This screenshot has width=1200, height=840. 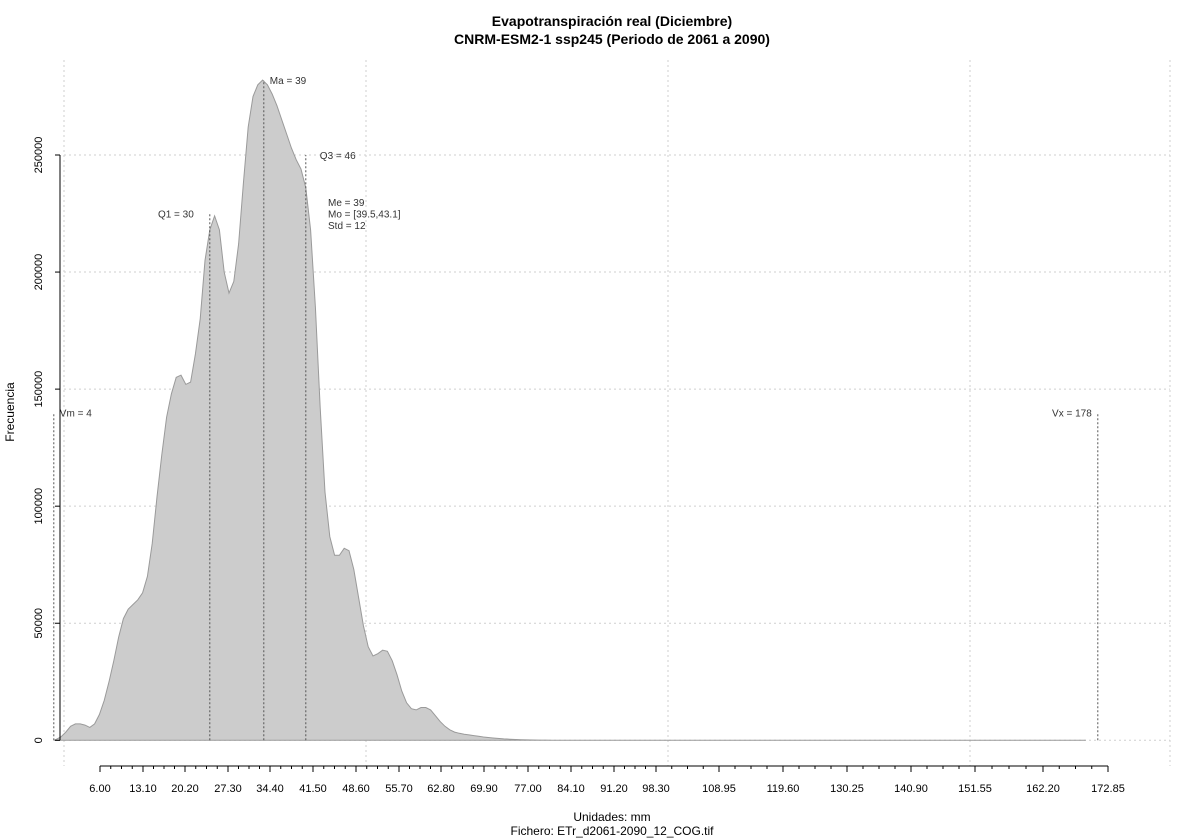 What do you see at coordinates (39, 623) in the screenshot?
I see `y-tick-label: 50000` at bounding box center [39, 623].